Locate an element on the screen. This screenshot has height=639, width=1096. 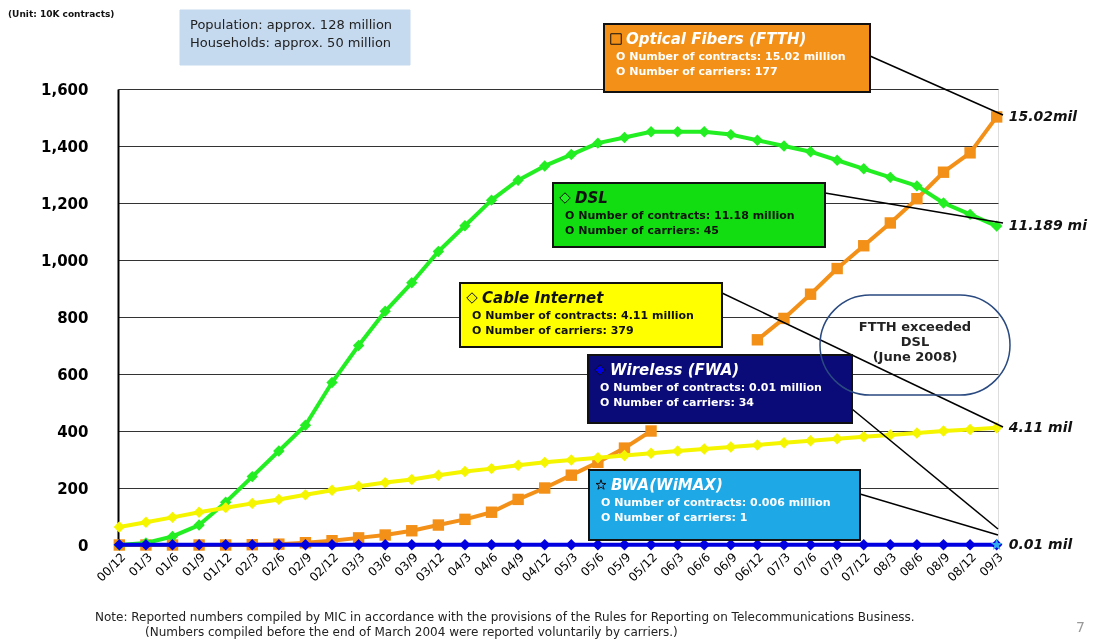
y-tick-label: 600 is located at coordinates (73, 374).